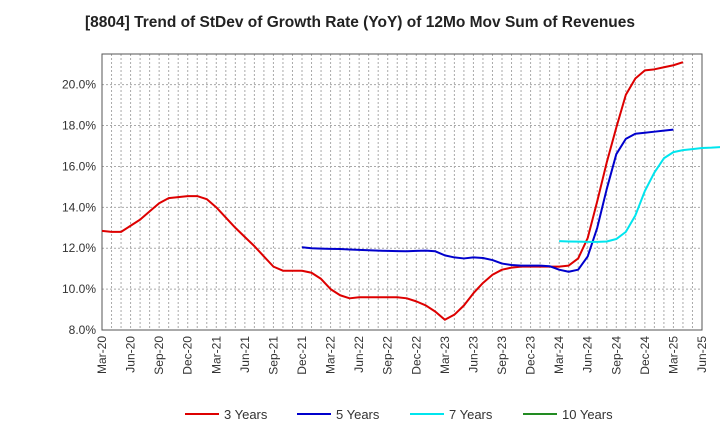  What do you see at coordinates (639, 194) in the screenshot?
I see `series-line-7-years` at bounding box center [639, 194].